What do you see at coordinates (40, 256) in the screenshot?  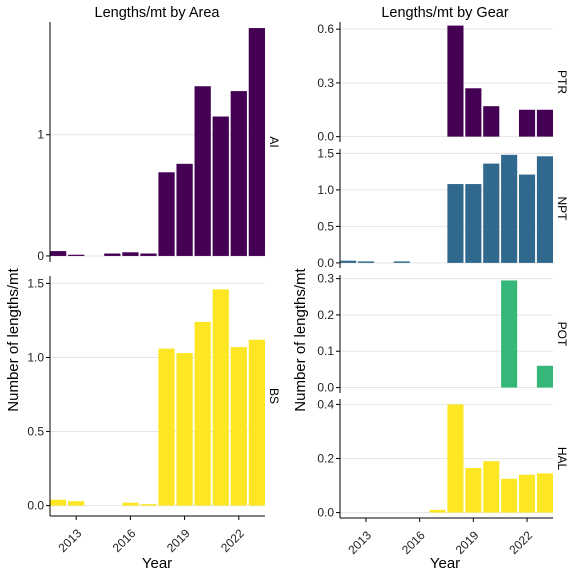 I see `y-tick-label: 0` at bounding box center [40, 256].